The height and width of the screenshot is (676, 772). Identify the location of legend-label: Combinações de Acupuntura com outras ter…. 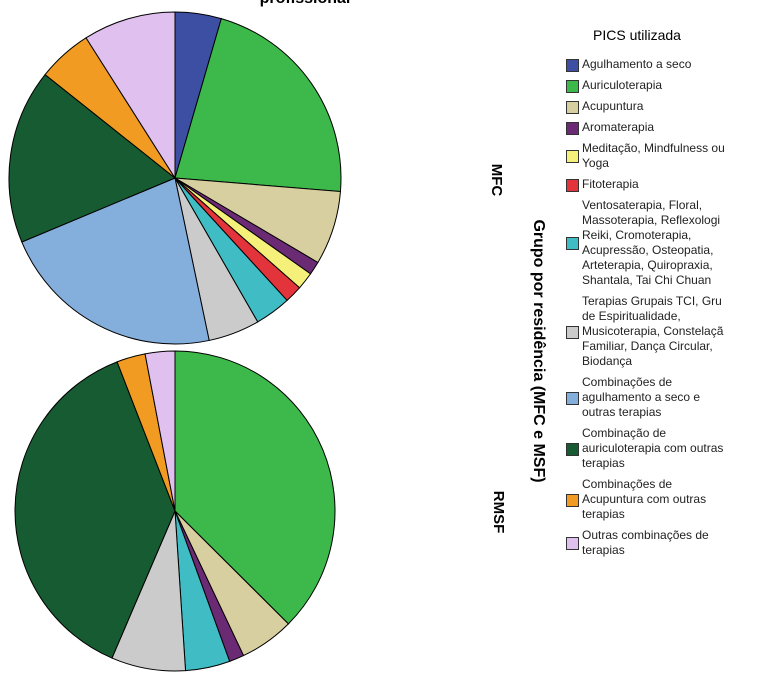
(644, 499).